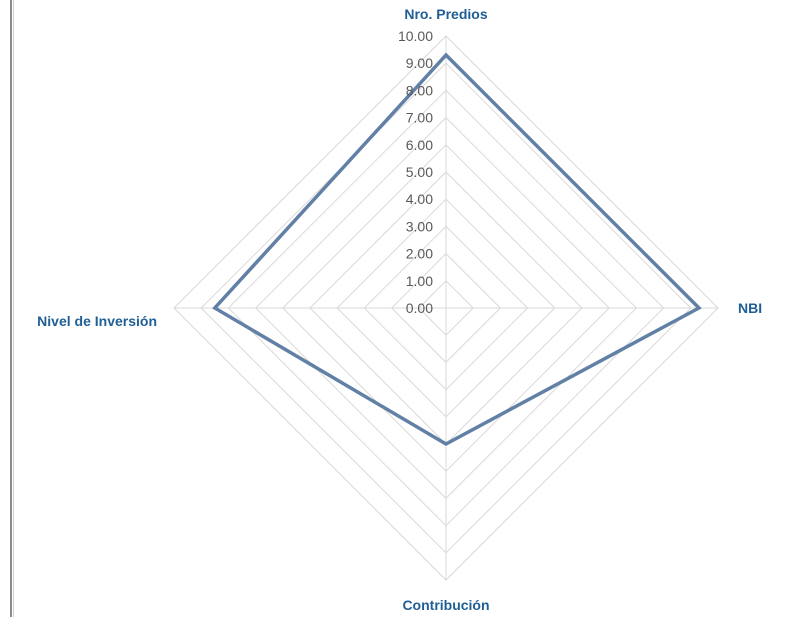  What do you see at coordinates (445, 605) in the screenshot?
I see `axis-label: Contribución` at bounding box center [445, 605].